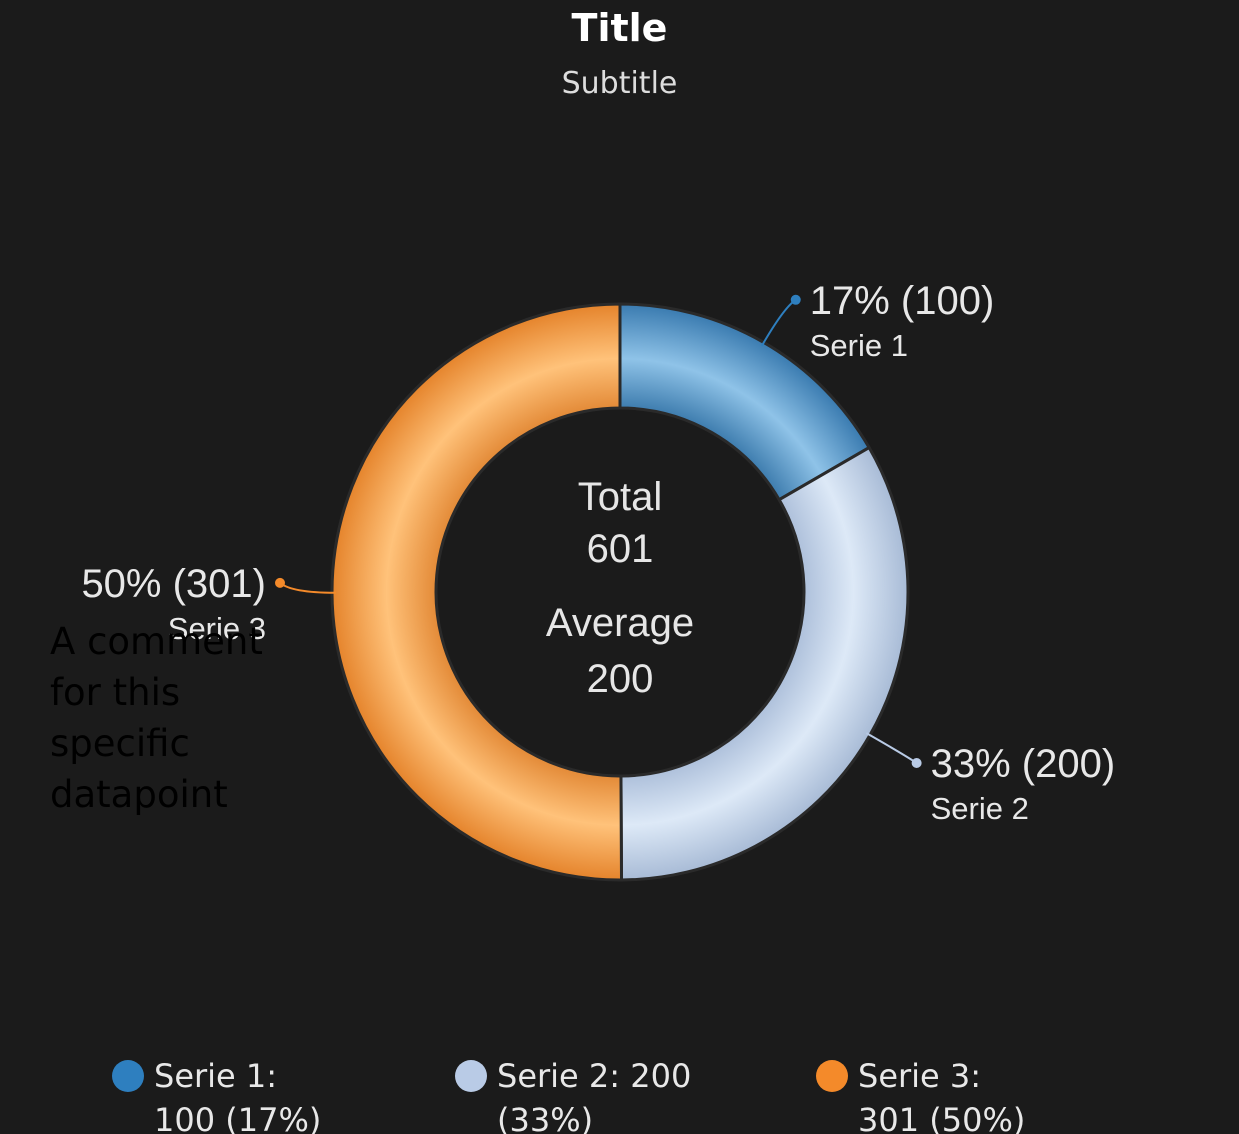 The width and height of the screenshot is (1239, 1134). What do you see at coordinates (859, 345) in the screenshot?
I see `series-label-serie-1: Serie 1` at bounding box center [859, 345].